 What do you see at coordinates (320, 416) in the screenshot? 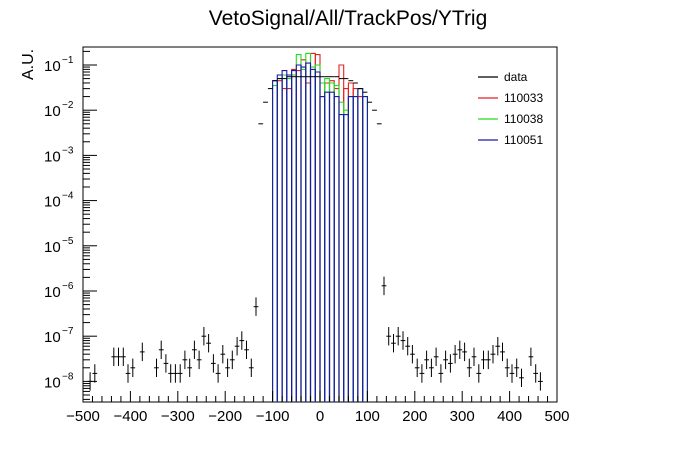
I see `x-tick-label: 0` at bounding box center [320, 416].